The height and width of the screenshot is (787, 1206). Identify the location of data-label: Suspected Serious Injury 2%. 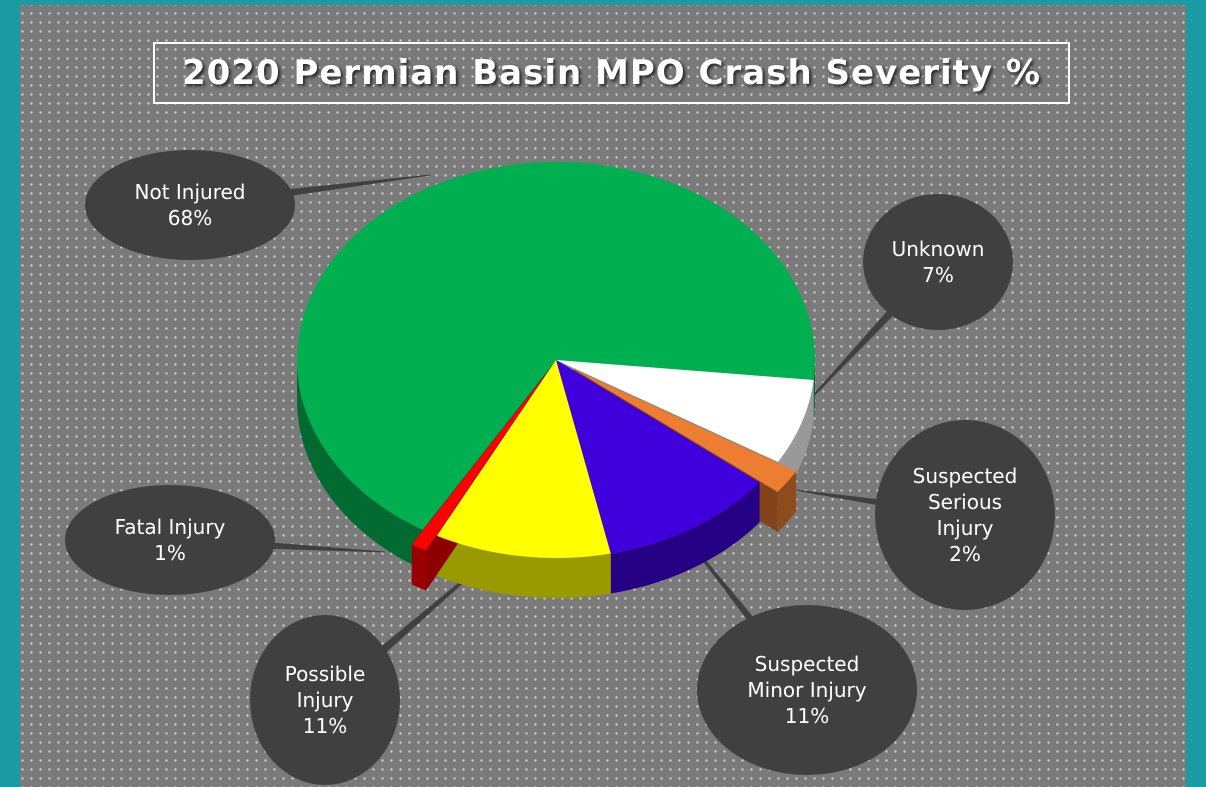
(965, 515).